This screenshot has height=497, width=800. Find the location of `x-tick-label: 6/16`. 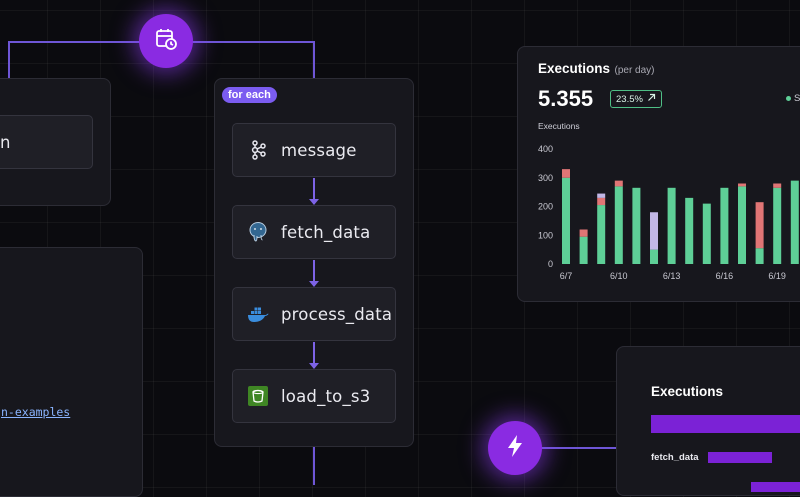

x-tick-label: 6/16 is located at coordinates (725, 276).